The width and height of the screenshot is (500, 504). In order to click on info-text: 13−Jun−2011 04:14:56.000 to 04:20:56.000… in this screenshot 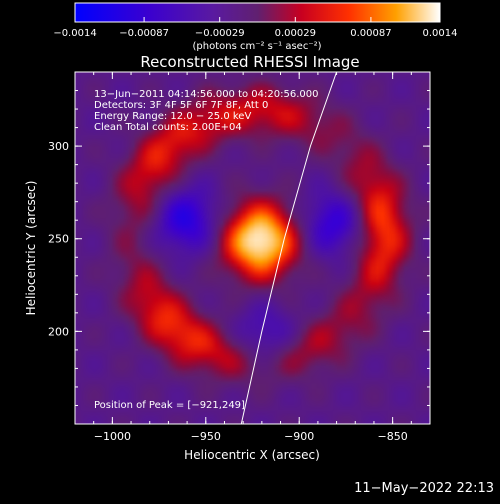, I will do `click(206, 111)`.